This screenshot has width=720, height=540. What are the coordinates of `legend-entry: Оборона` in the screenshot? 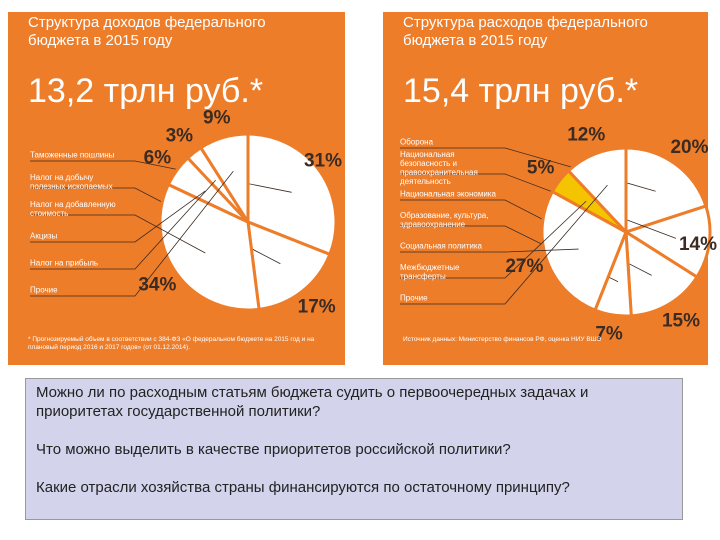 It's located at (417, 142).